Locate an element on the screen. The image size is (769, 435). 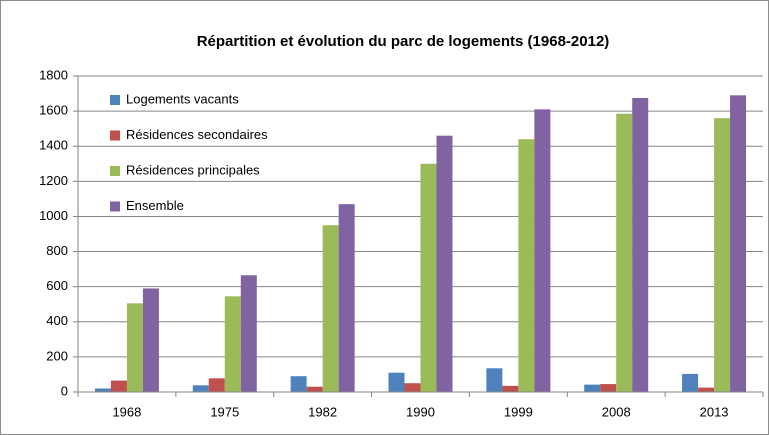
y-tick-label: 1000 is located at coordinates (53, 215).